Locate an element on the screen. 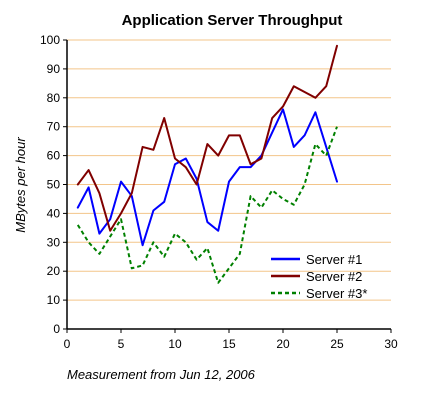 The image size is (430, 400). legend: Server #1 Server #2 Server #3* is located at coordinates (319, 276).